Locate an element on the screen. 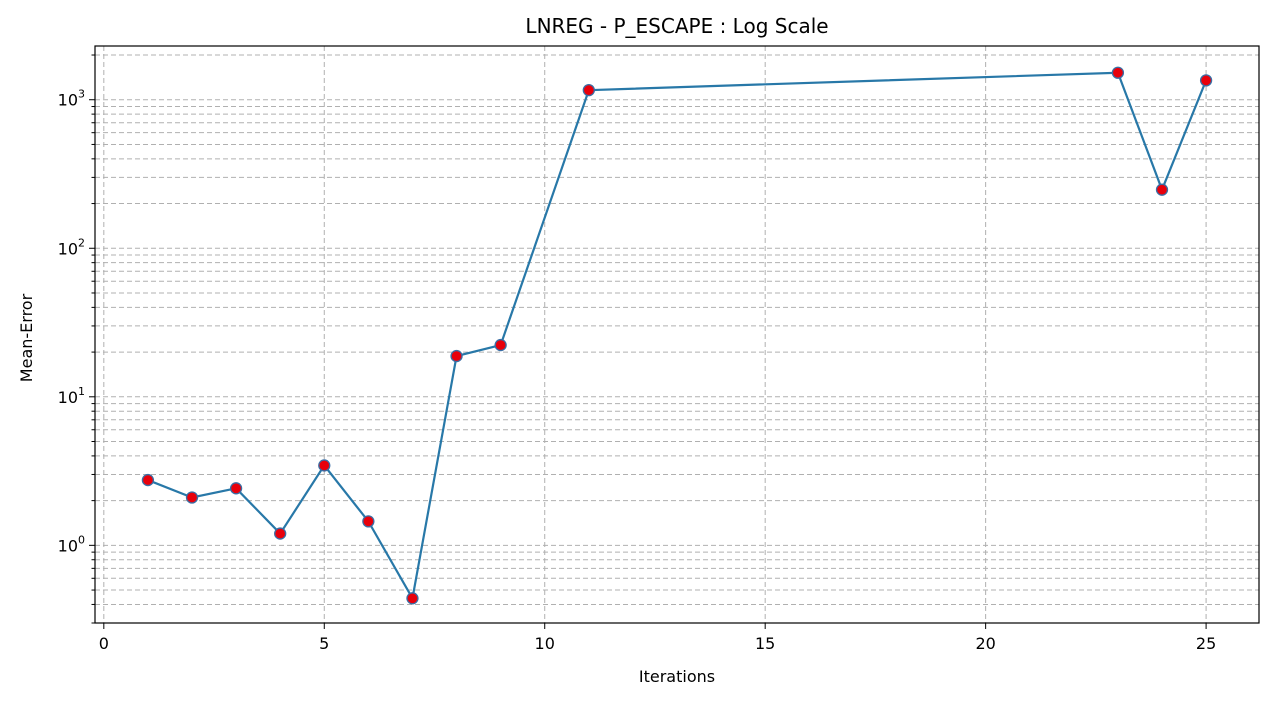  x-tick-label: 5 is located at coordinates (324, 643).